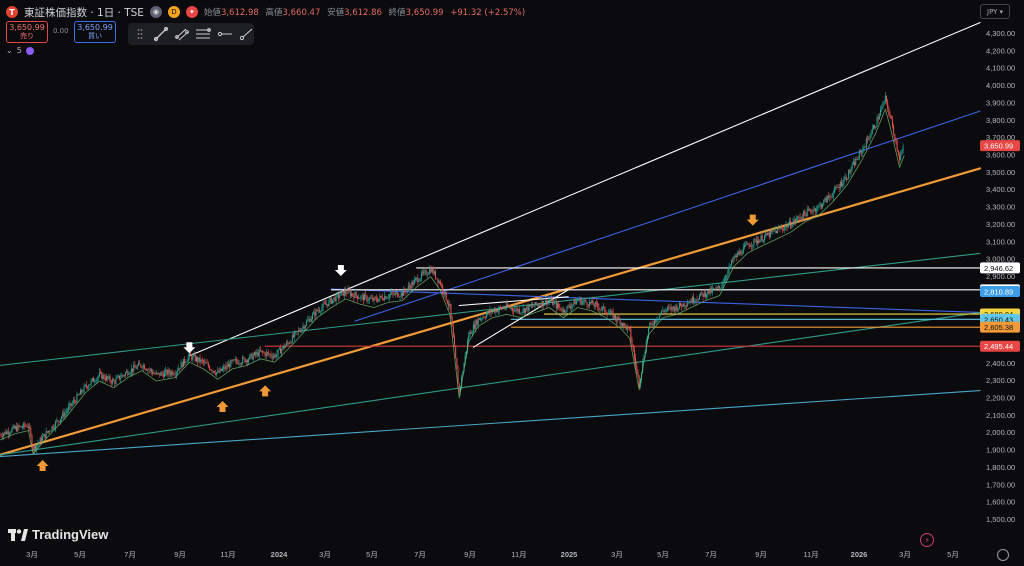 This screenshot has height=566, width=1024. I want to click on fib-tool-icon, so click(203, 34).